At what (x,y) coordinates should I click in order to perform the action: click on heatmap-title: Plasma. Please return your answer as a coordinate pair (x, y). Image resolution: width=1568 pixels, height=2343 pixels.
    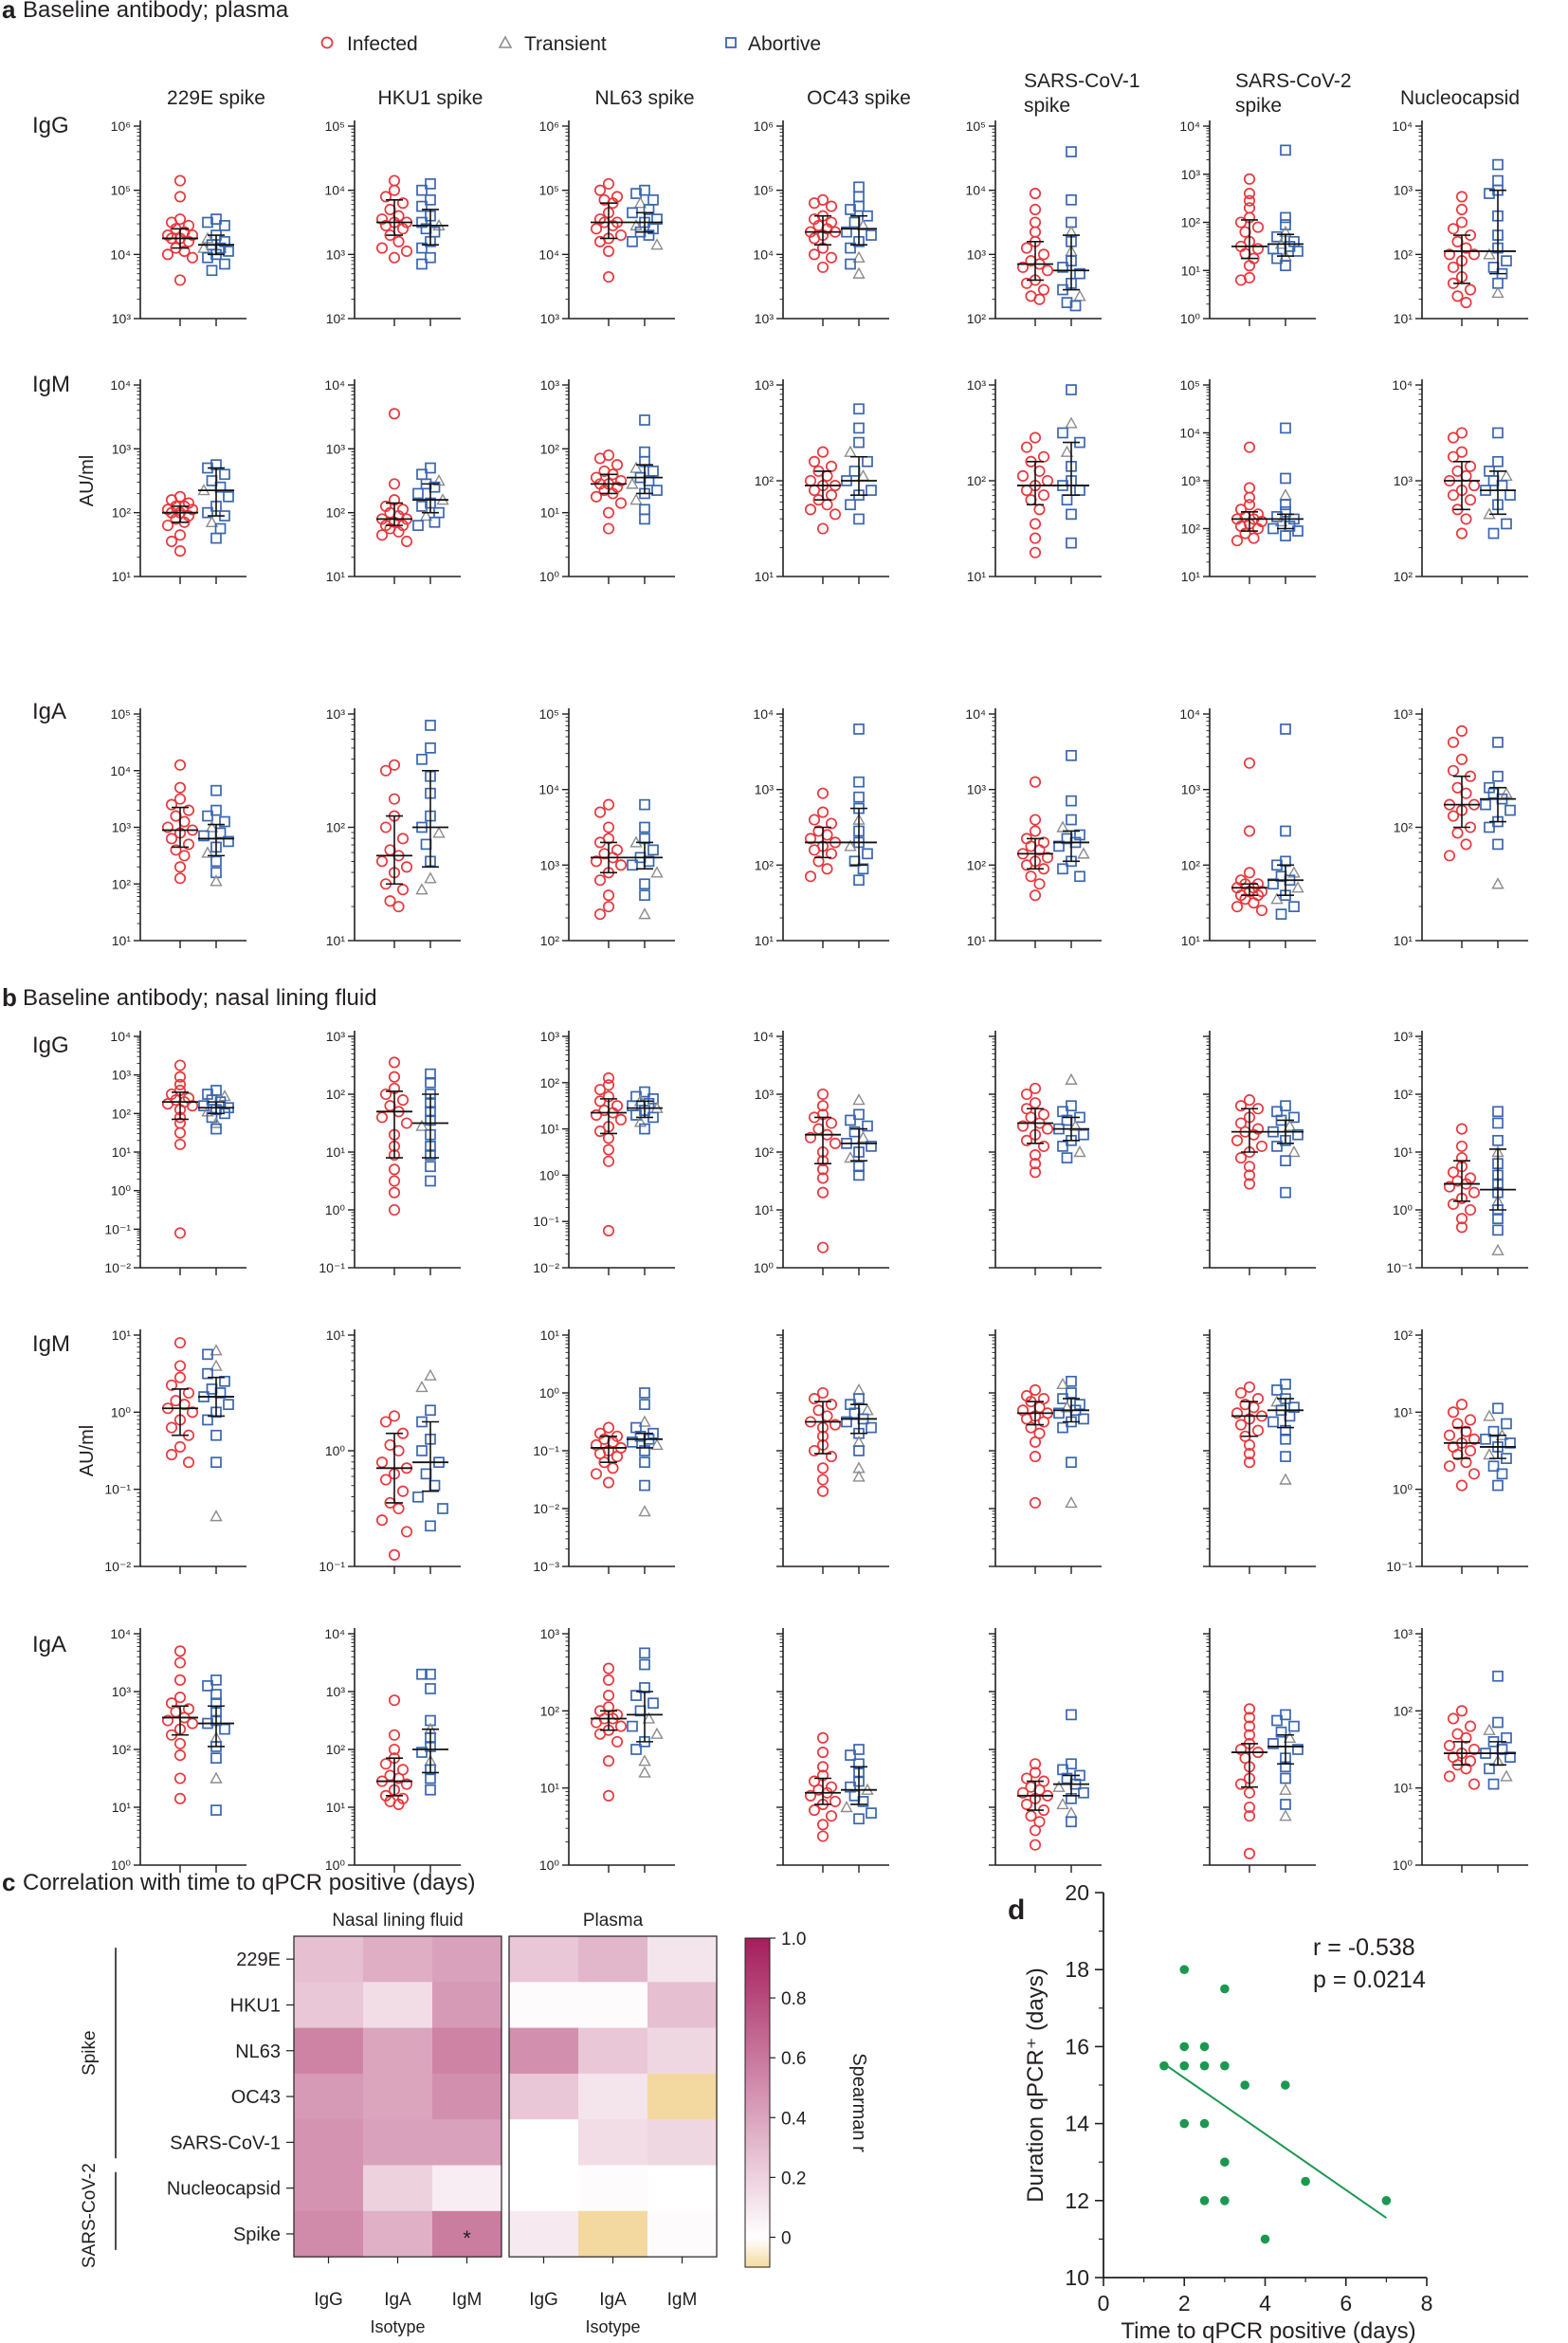
    Looking at the image, I should click on (613, 1921).